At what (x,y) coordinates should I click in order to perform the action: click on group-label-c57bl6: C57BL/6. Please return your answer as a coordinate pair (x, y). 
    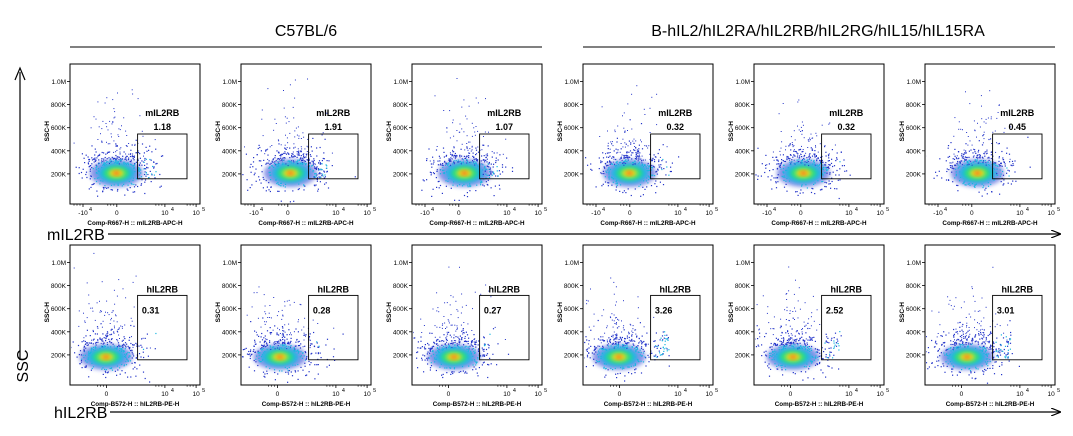
    Looking at the image, I should click on (306, 31).